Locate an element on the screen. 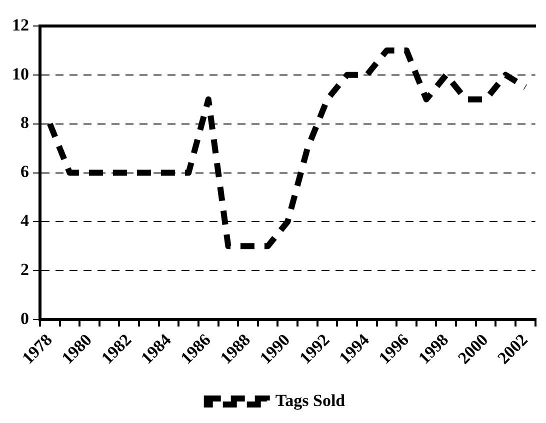 The height and width of the screenshot is (423, 546). legend-label: Tags Sold is located at coordinates (310, 400).